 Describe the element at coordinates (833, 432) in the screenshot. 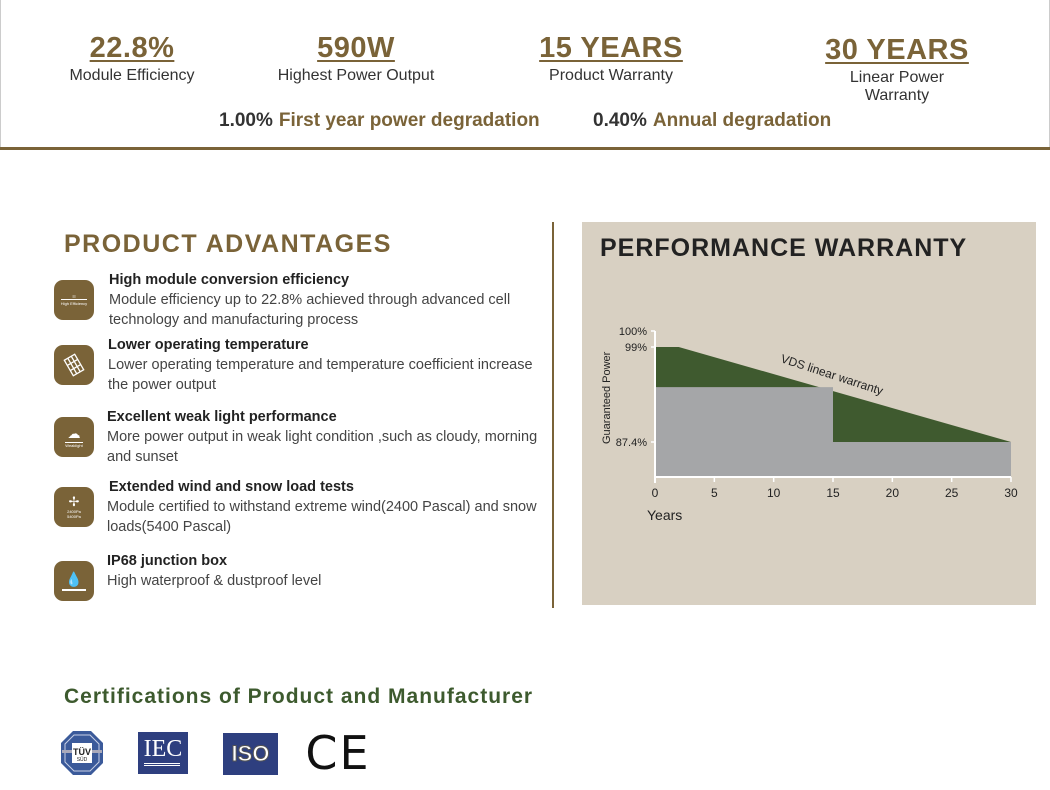

I see `step-warranty-area` at that location.